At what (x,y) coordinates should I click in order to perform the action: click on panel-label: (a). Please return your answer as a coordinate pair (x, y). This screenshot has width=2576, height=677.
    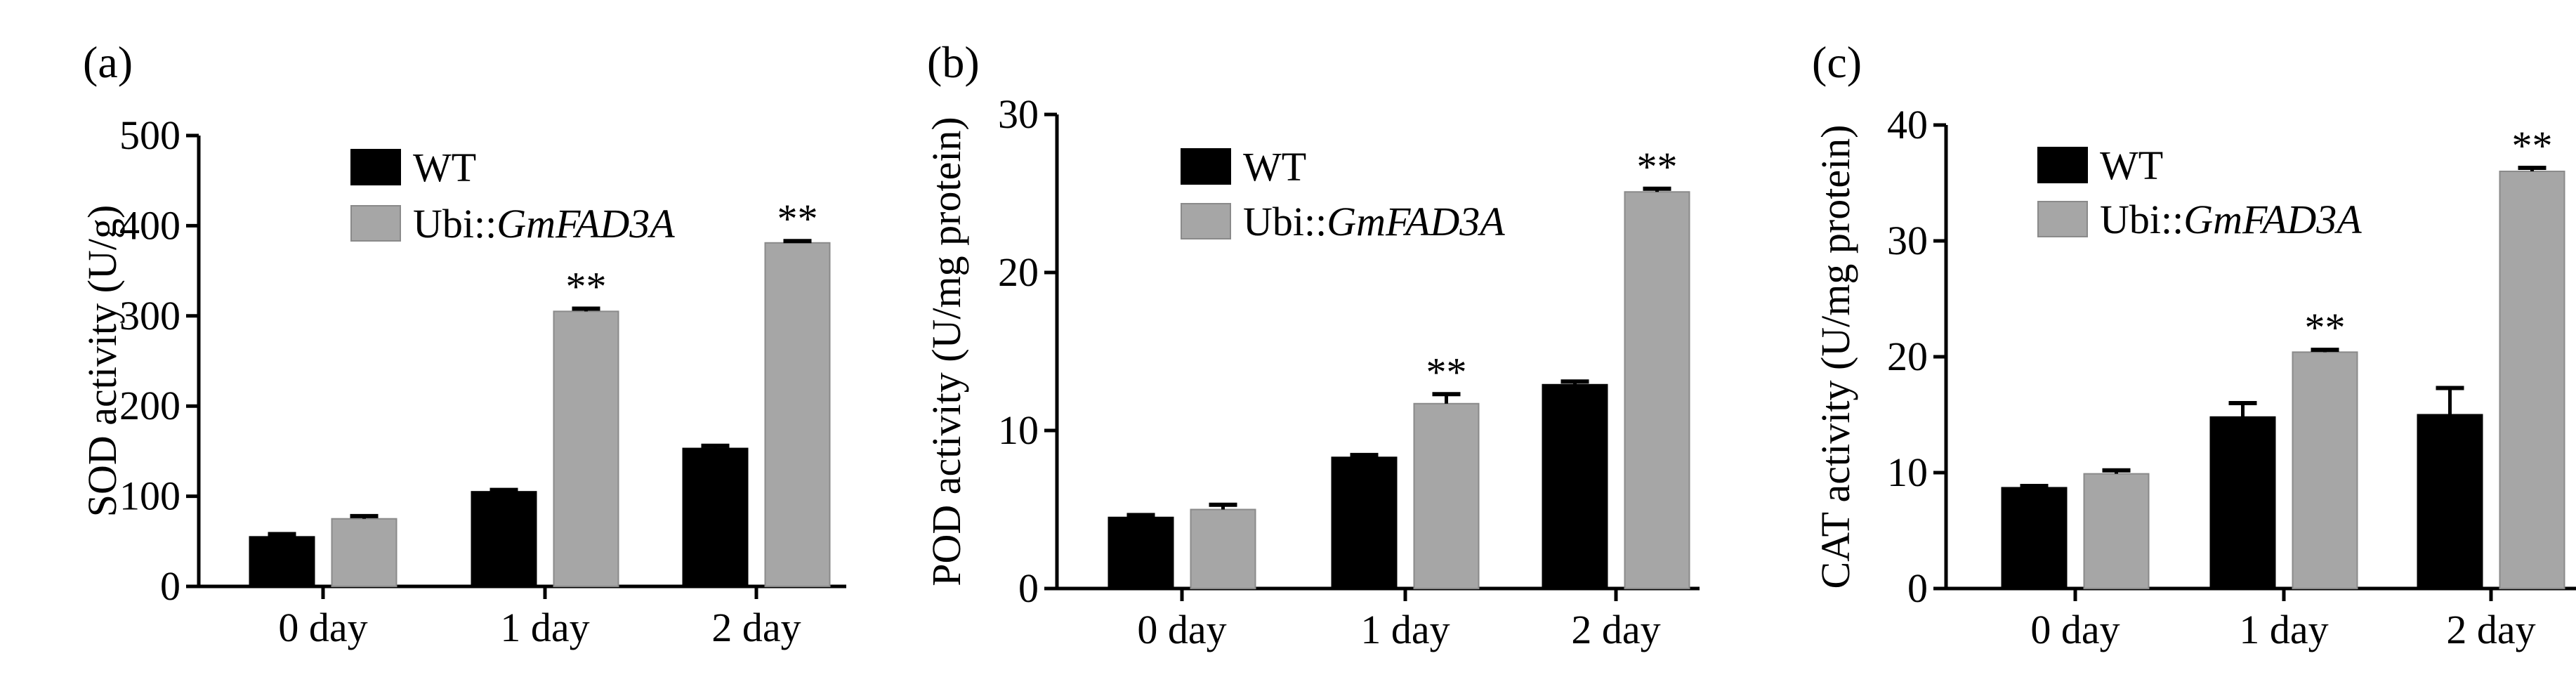
    Looking at the image, I should click on (108, 62).